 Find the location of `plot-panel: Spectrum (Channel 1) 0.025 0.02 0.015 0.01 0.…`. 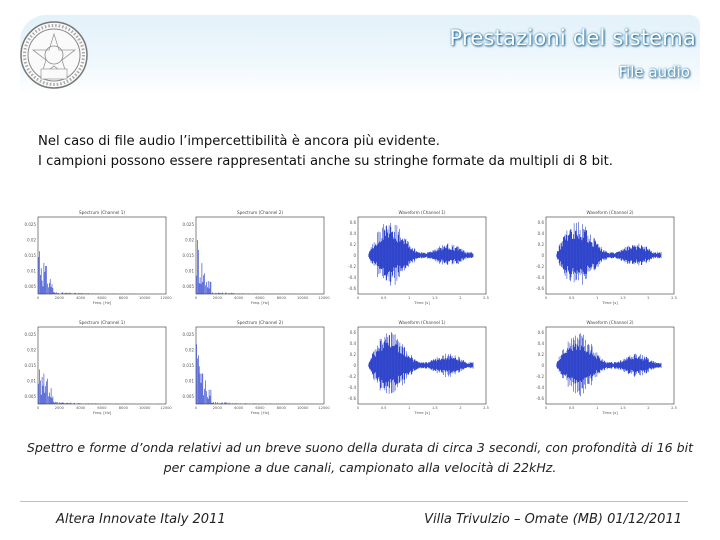

plot-panel: Spectrum (Channel 1) 0.025 0.02 0.015 0.01 0.… is located at coordinates (97, 258).